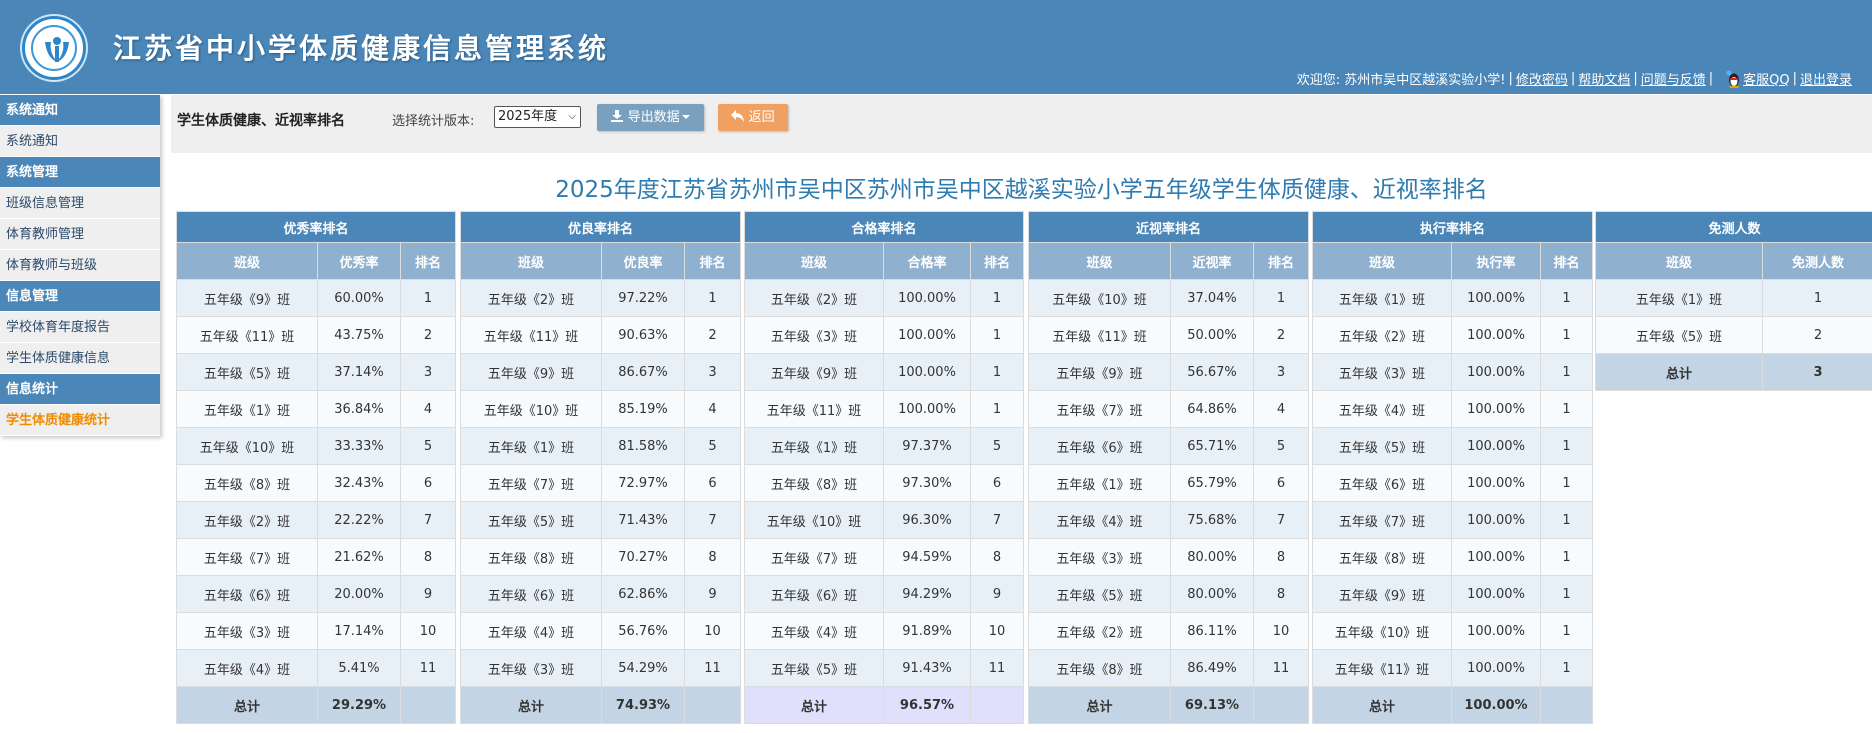  What do you see at coordinates (428, 335) in the screenshot?
I see `rank-cell: 2` at bounding box center [428, 335].